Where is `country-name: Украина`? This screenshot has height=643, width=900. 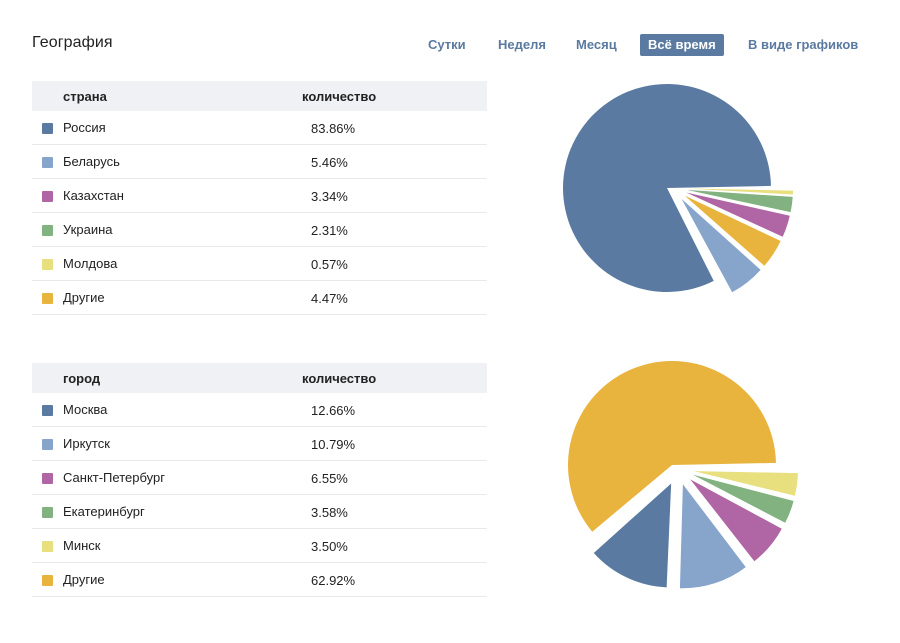 country-name: Украина is located at coordinates (88, 229).